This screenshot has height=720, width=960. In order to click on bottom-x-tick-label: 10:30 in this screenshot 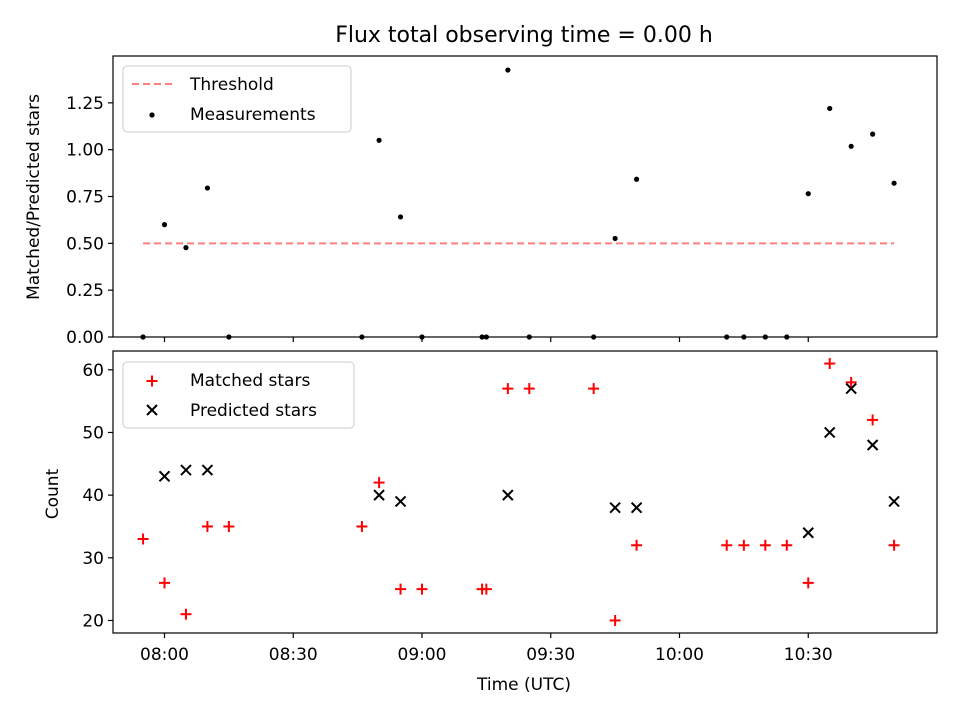, I will do `click(808, 655)`.